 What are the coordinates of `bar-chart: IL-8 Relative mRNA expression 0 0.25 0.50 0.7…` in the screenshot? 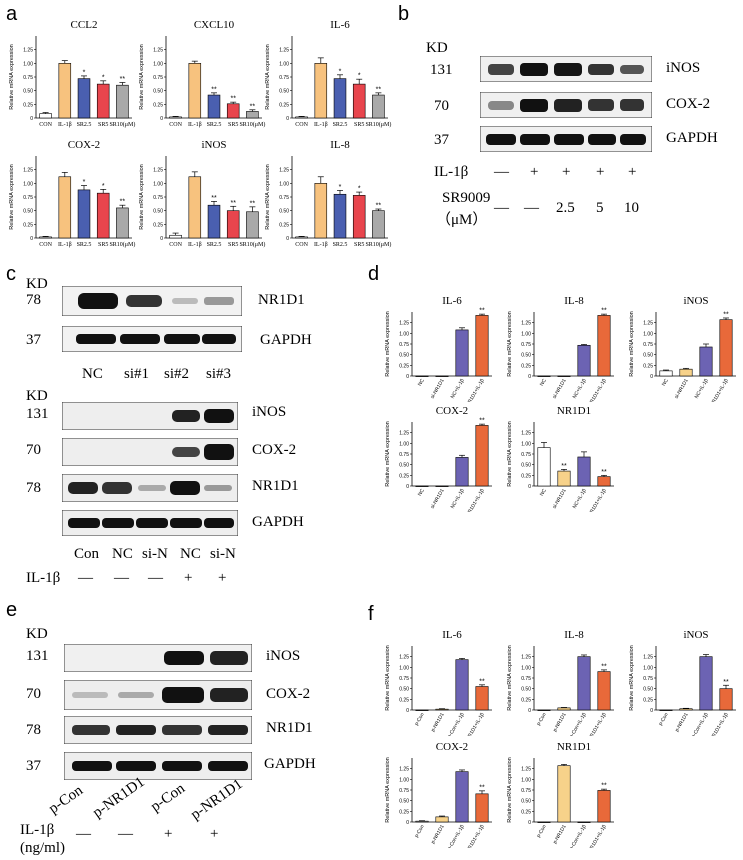 It's located at (560, 682).